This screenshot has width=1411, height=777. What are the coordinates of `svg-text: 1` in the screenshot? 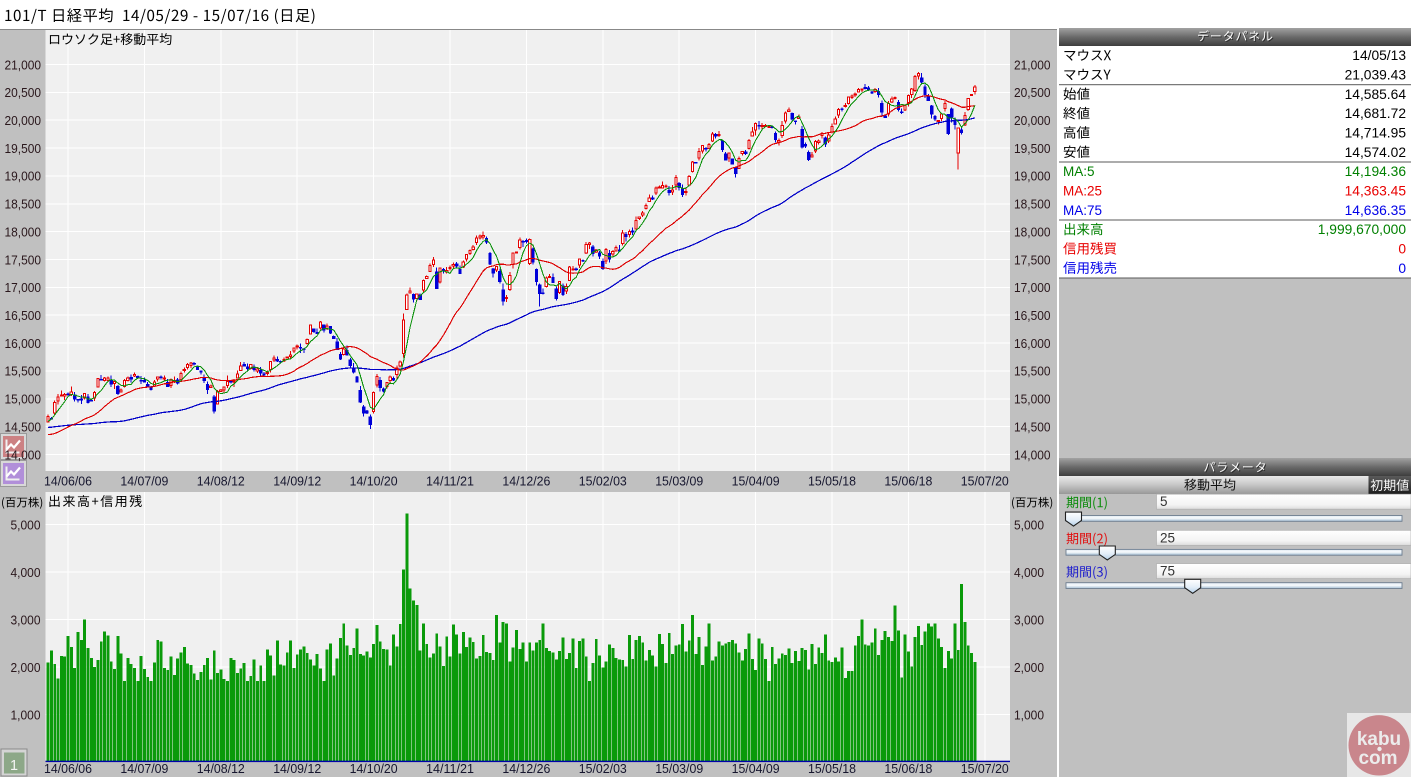 It's located at (14, 766).